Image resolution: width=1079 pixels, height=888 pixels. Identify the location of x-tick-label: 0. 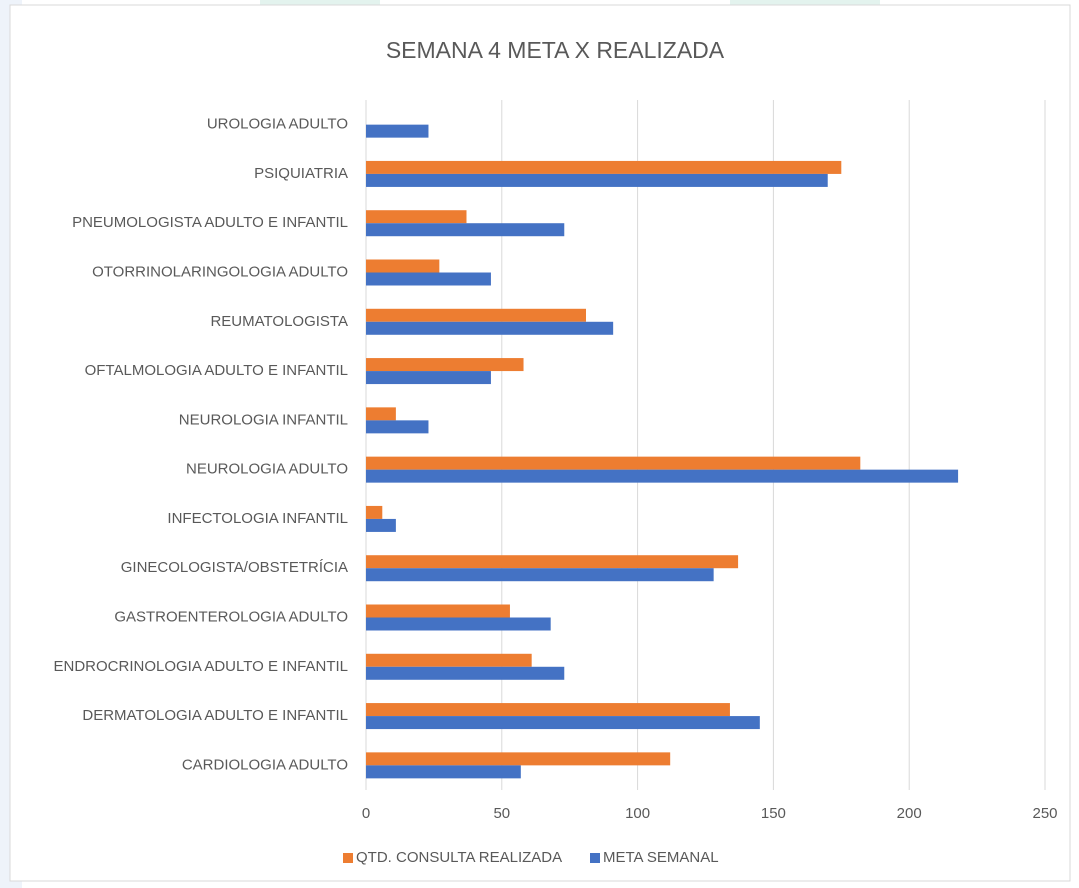
(366, 813).